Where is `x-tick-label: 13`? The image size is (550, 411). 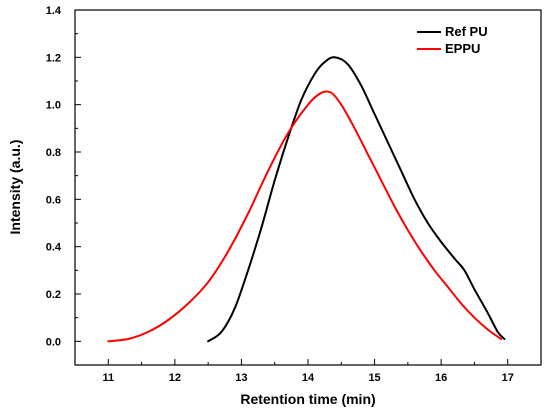 x-tick-label: 13 is located at coordinates (241, 378).